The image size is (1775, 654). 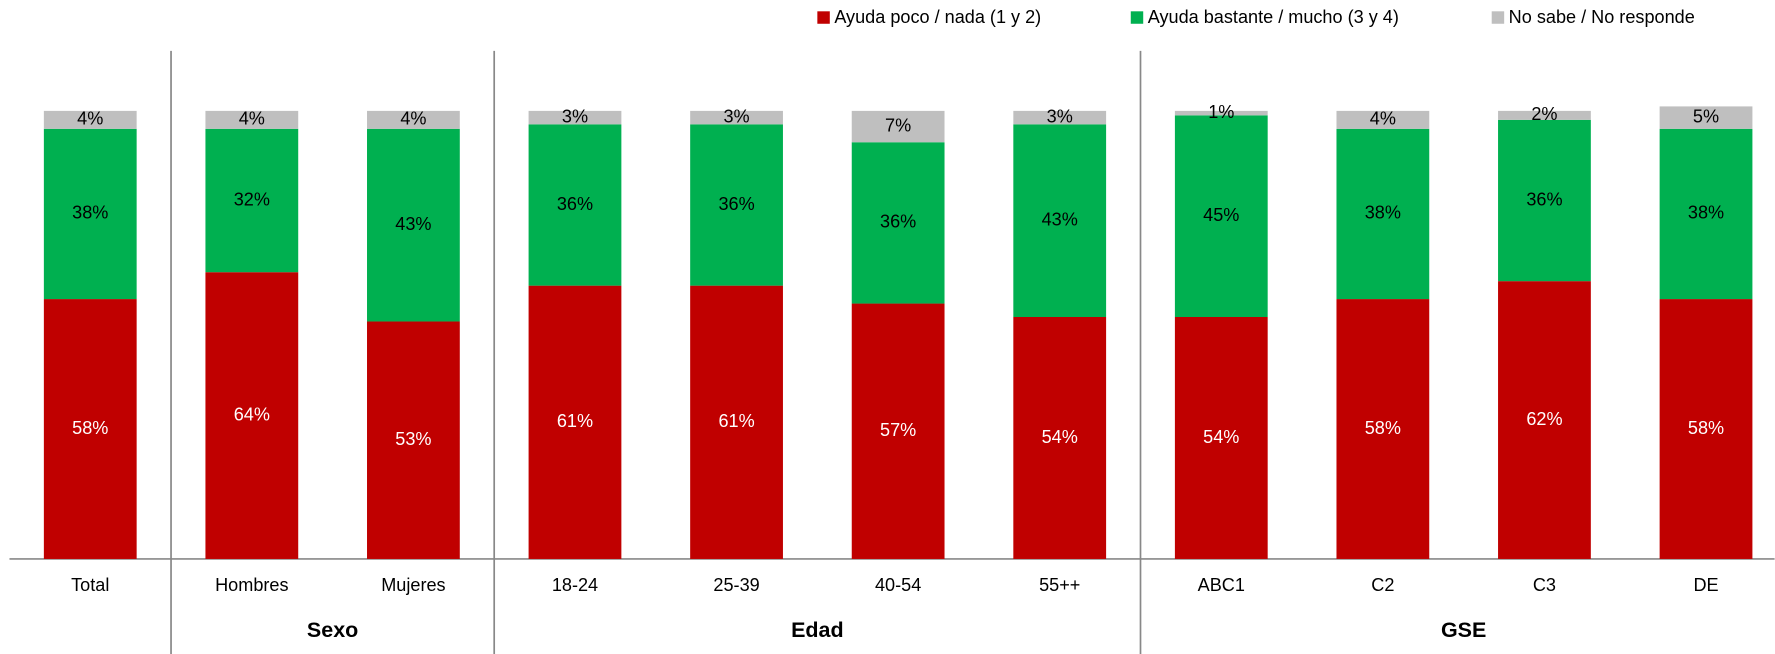 I want to click on data-label: 32%, so click(x=252, y=199).